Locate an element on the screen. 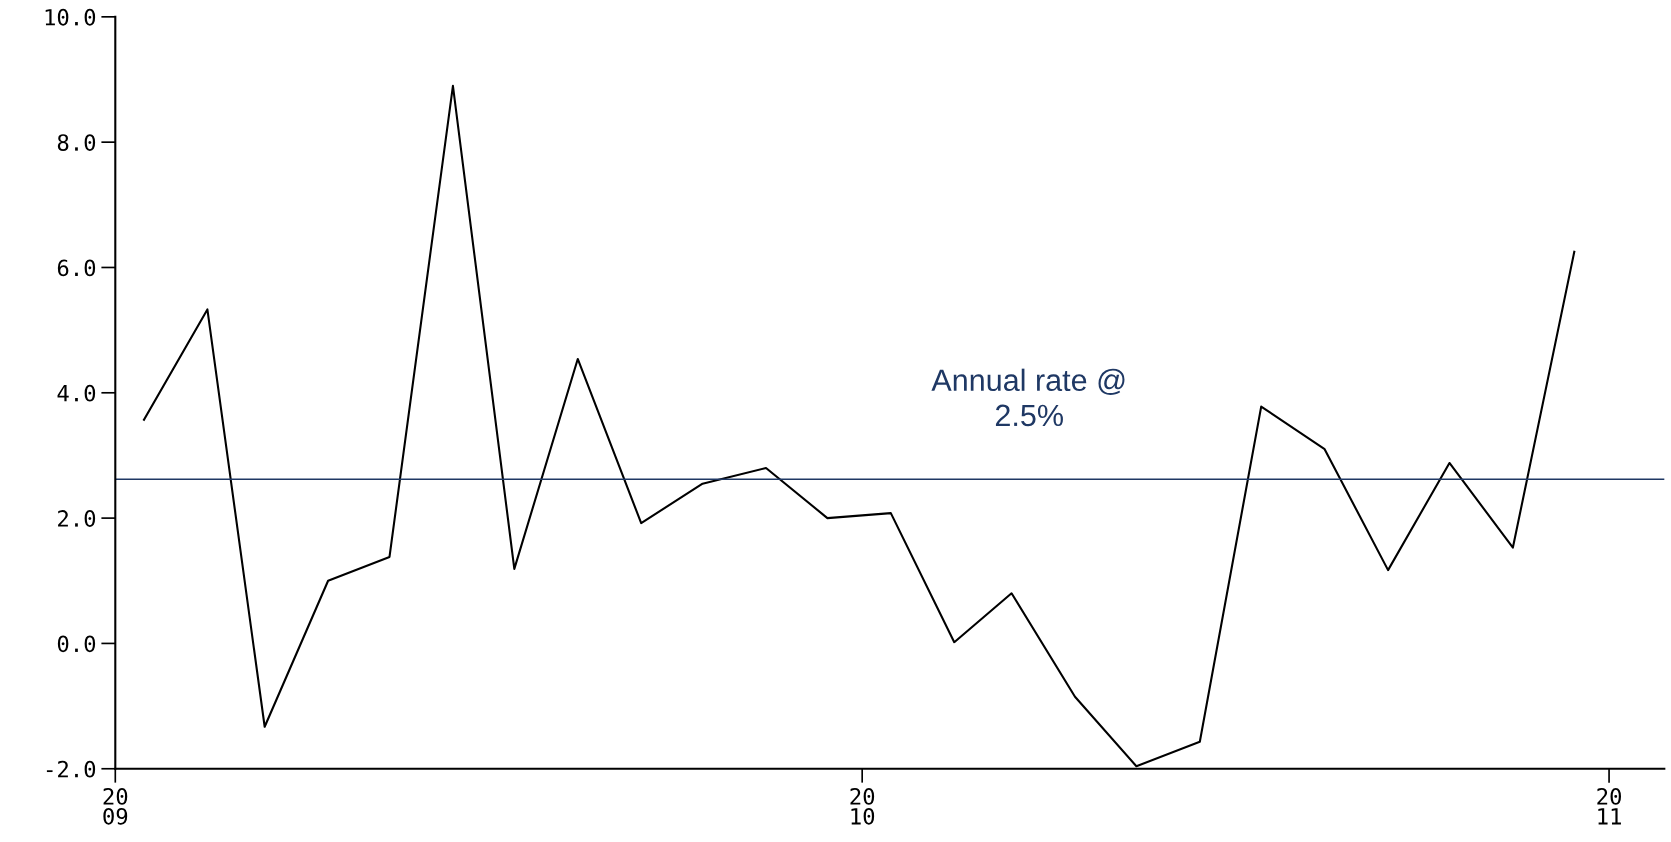  x-tick-label: 20 10 is located at coordinates (862, 806).